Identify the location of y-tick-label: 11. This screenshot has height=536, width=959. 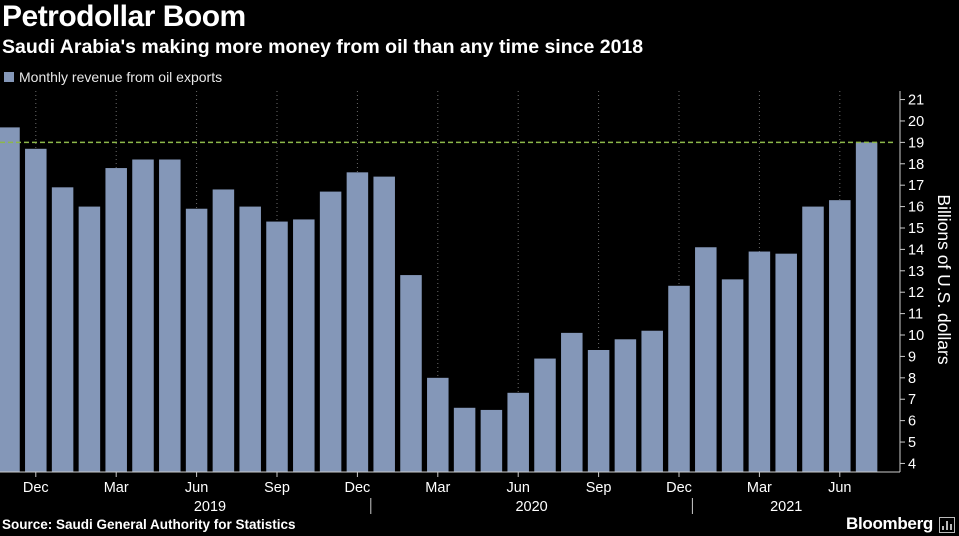
(915, 315).